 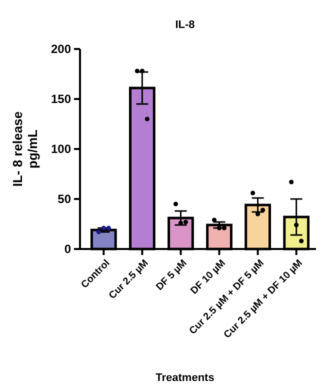 What do you see at coordinates (61, 149) in the screenshot?
I see `y-tick-label: 100` at bounding box center [61, 149].